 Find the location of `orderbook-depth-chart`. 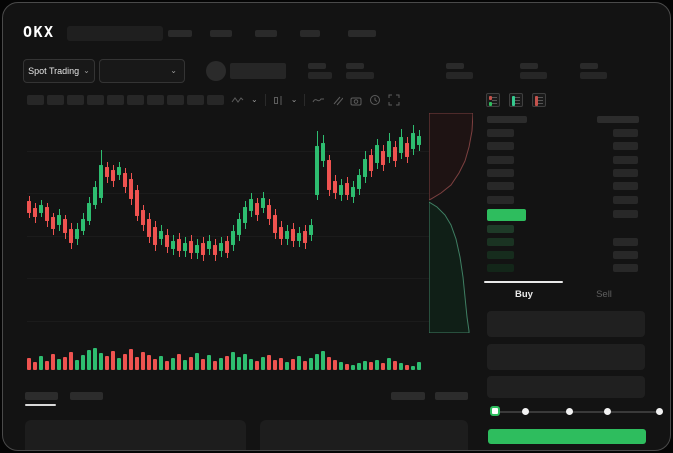

orderbook-depth-chart is located at coordinates (451, 223).